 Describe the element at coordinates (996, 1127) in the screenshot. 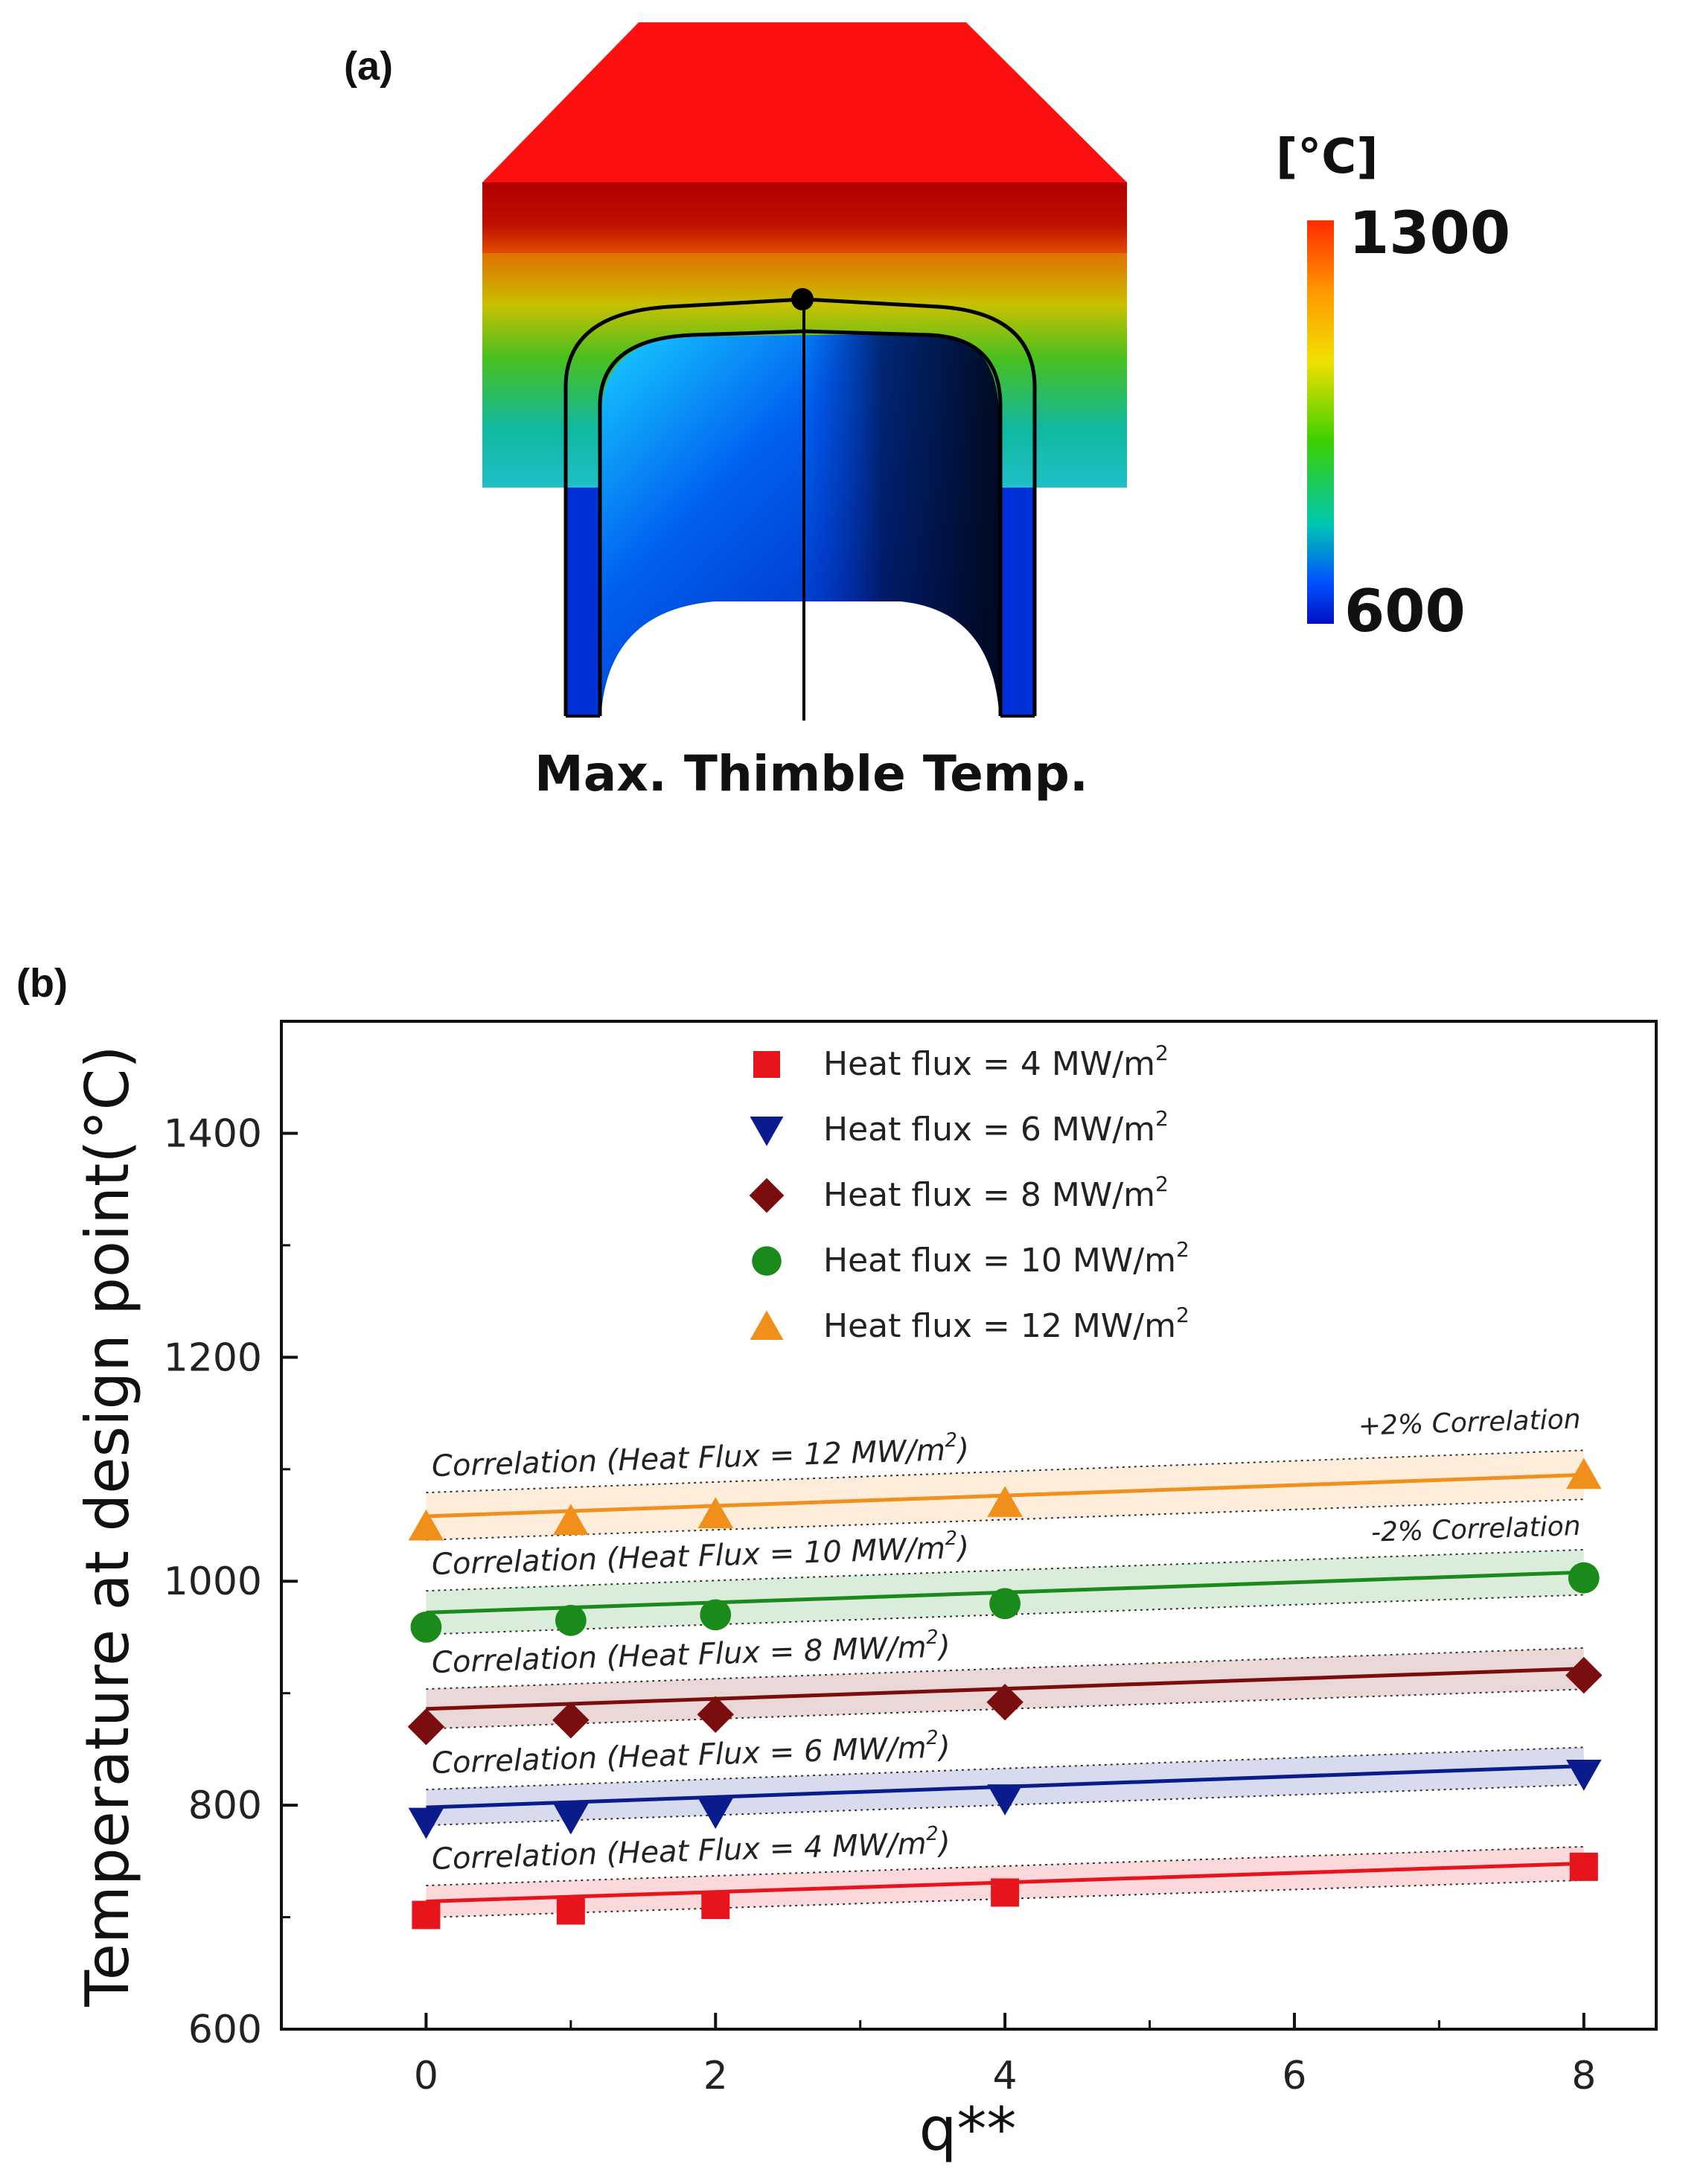

I see `legend-entry: Heat flux = 6 MW/m2` at that location.